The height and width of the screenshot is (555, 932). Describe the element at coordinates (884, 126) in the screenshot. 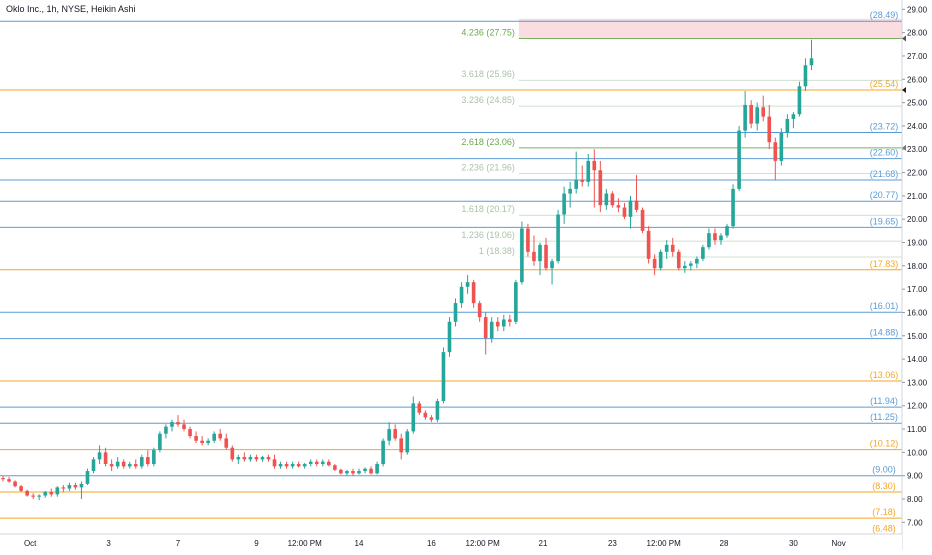

I see `level-label: (23.72)` at that location.